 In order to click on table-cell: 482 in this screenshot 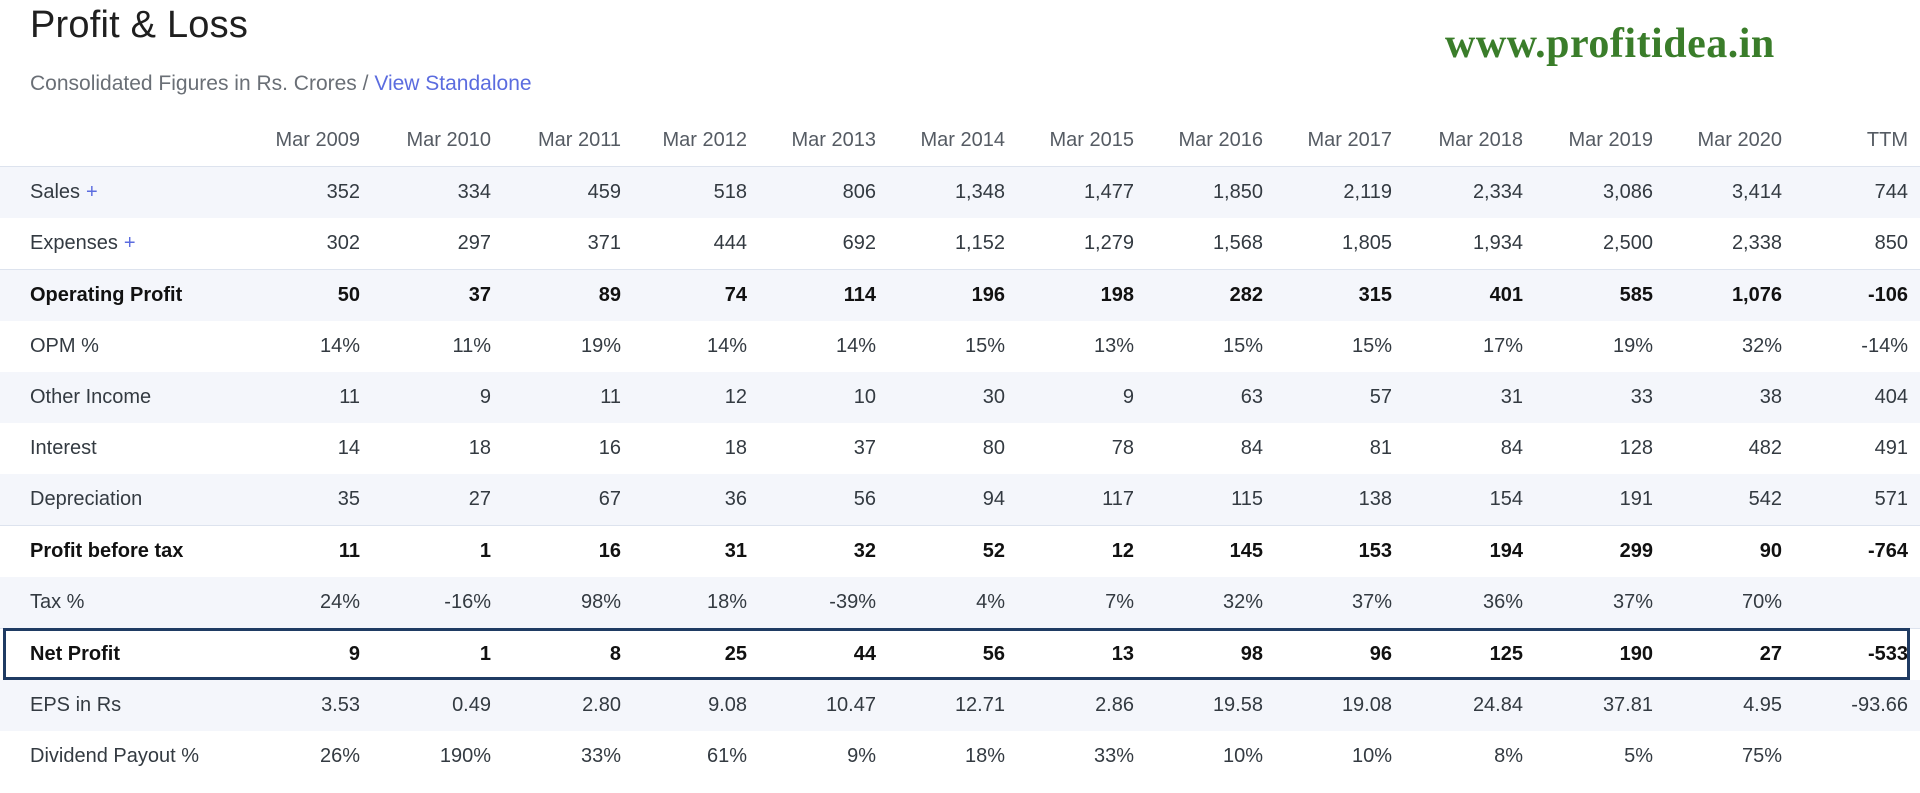, I will do `click(1765, 448)`.